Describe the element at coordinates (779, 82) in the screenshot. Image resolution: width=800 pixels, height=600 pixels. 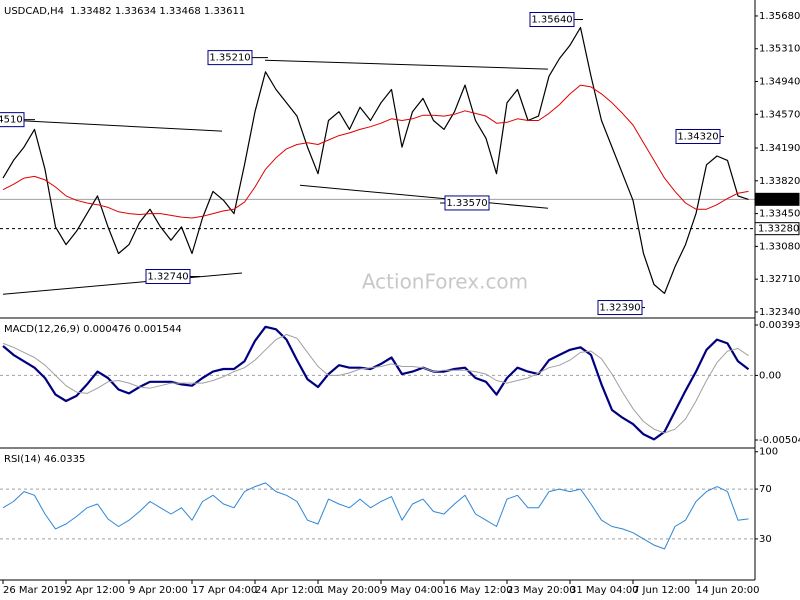
I see `y-tick-label: 1.34940` at that location.